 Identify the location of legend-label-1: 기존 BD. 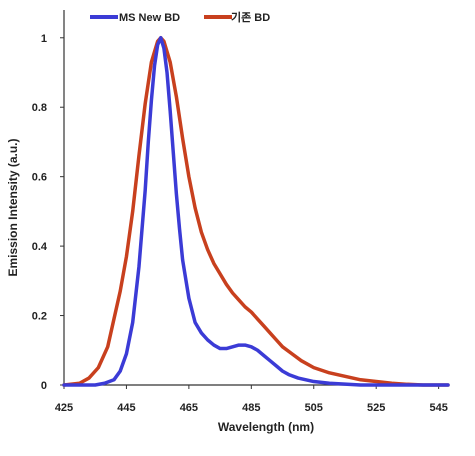
(250, 17).